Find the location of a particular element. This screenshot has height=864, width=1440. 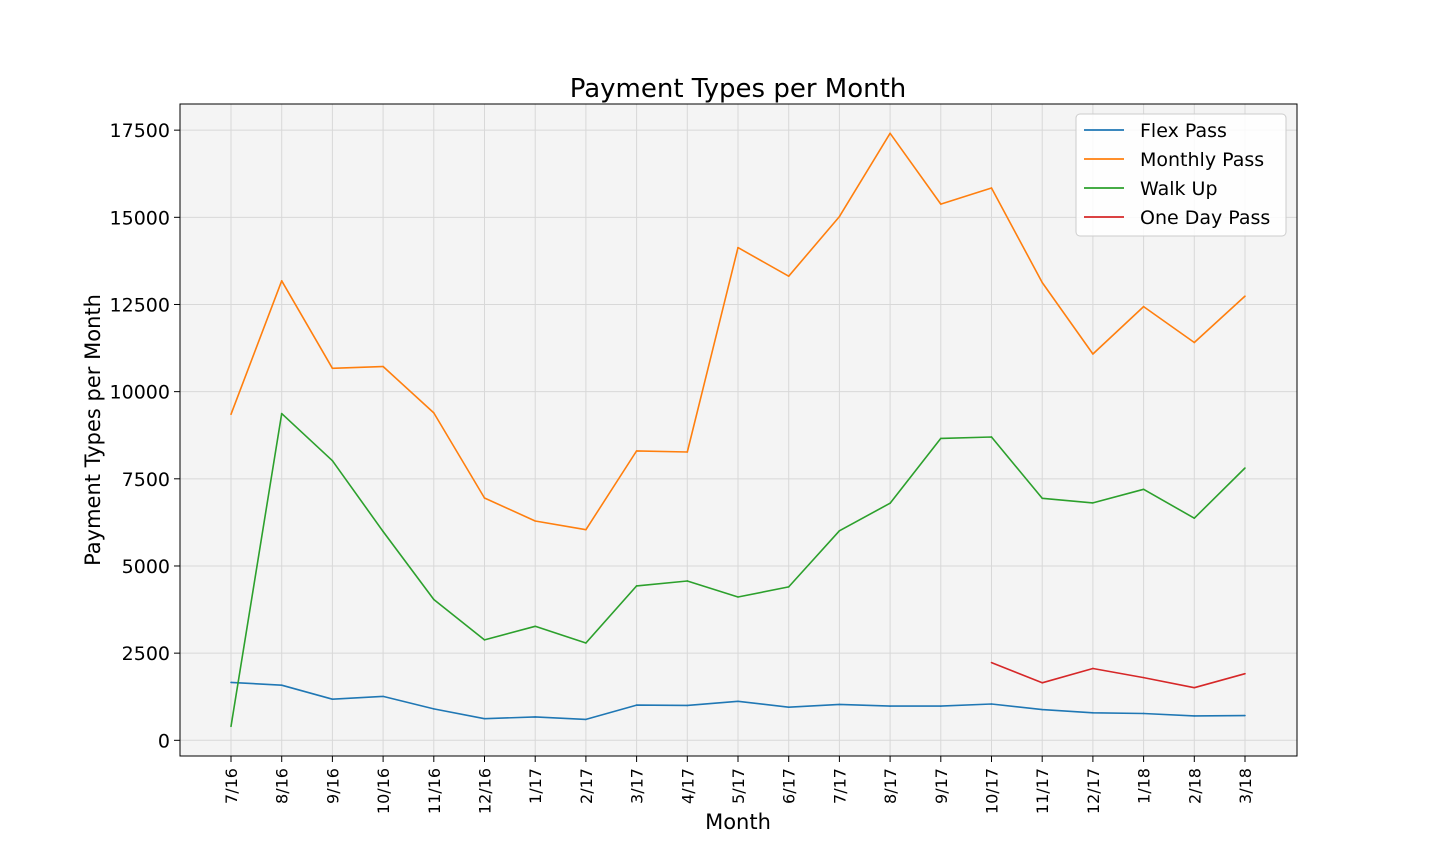

y-tick-label: 10000 is located at coordinates (140, 393).